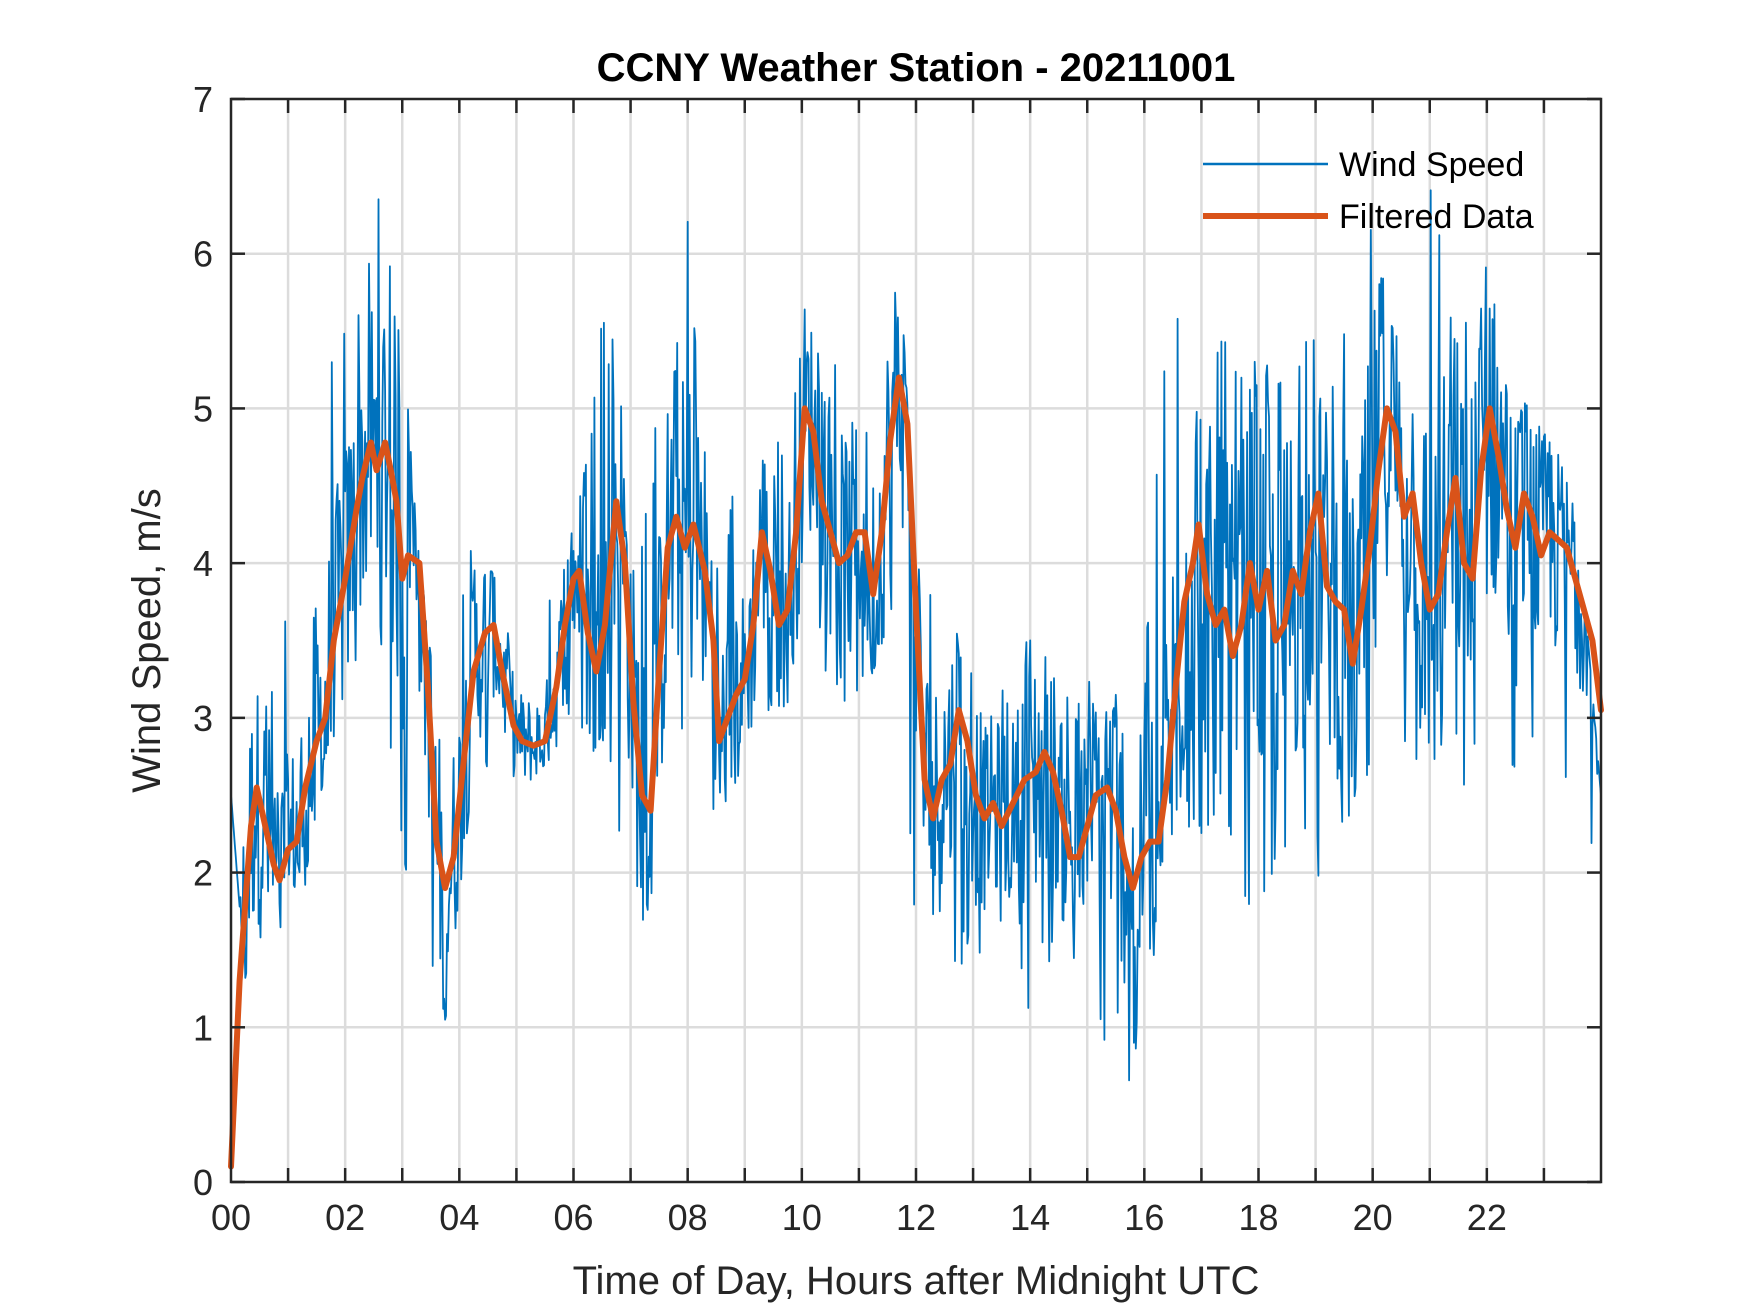 The height and width of the screenshot is (1313, 1750). I want to click on x-tick-label: 12, so click(916, 1217).